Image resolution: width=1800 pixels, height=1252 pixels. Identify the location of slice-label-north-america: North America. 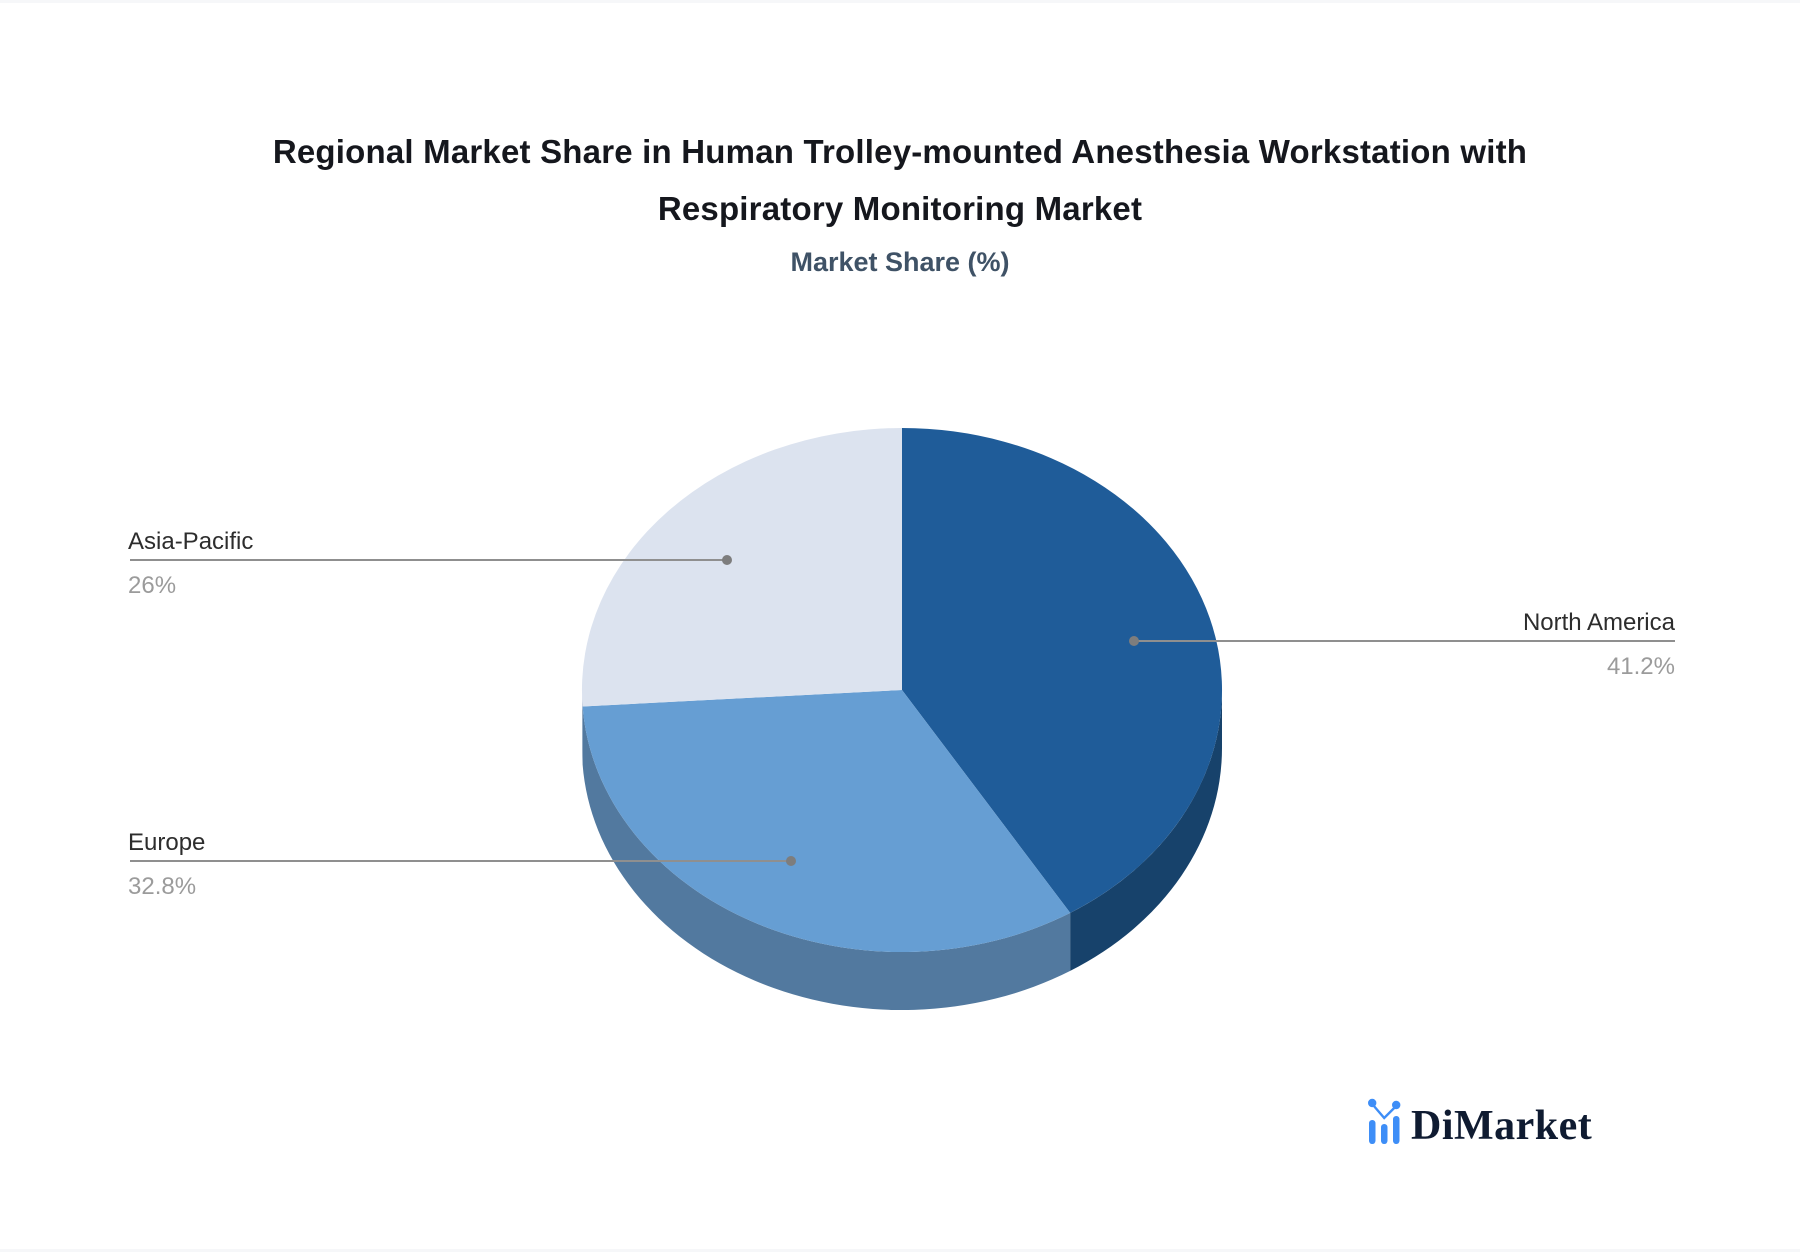
(1599, 623).